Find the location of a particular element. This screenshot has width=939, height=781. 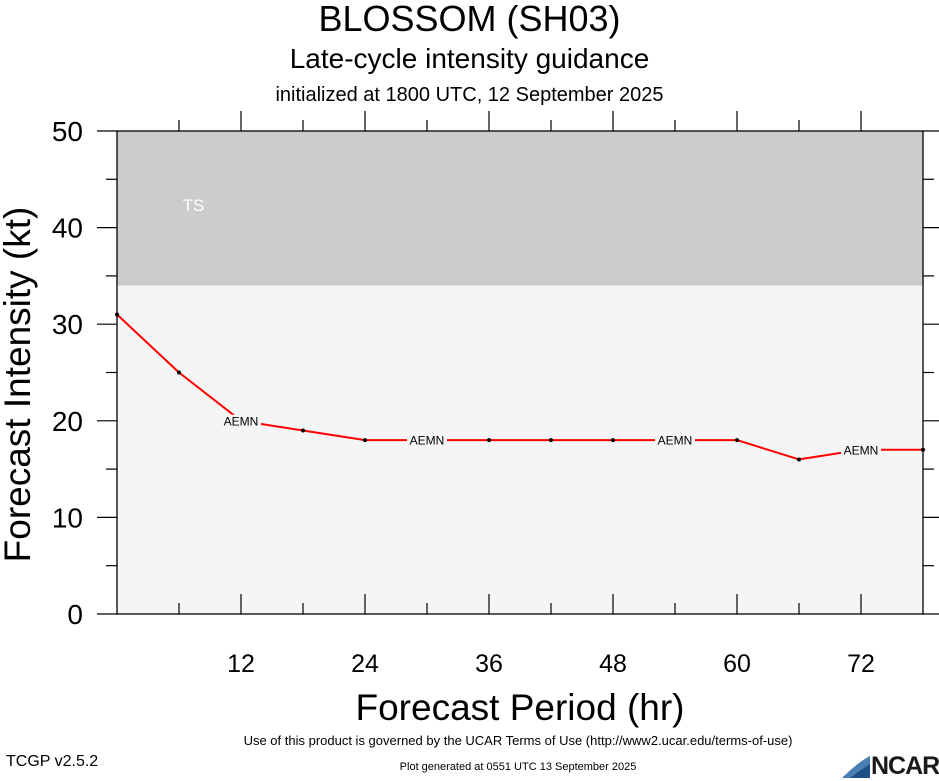

ncar-logo-icon is located at coordinates (856, 767).